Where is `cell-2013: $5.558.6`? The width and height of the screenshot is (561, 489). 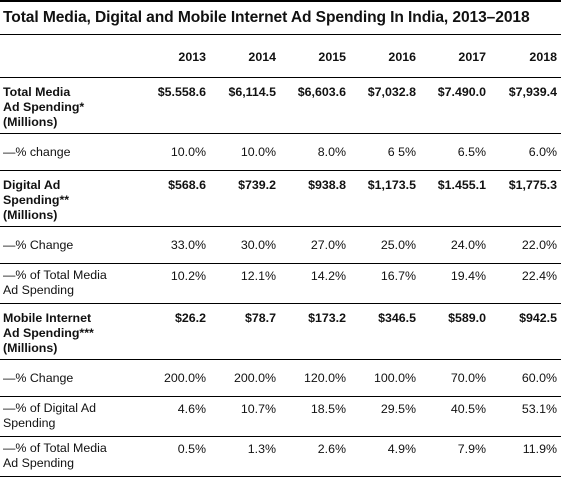
cell-2013: $5.558.6 is located at coordinates (175, 105).